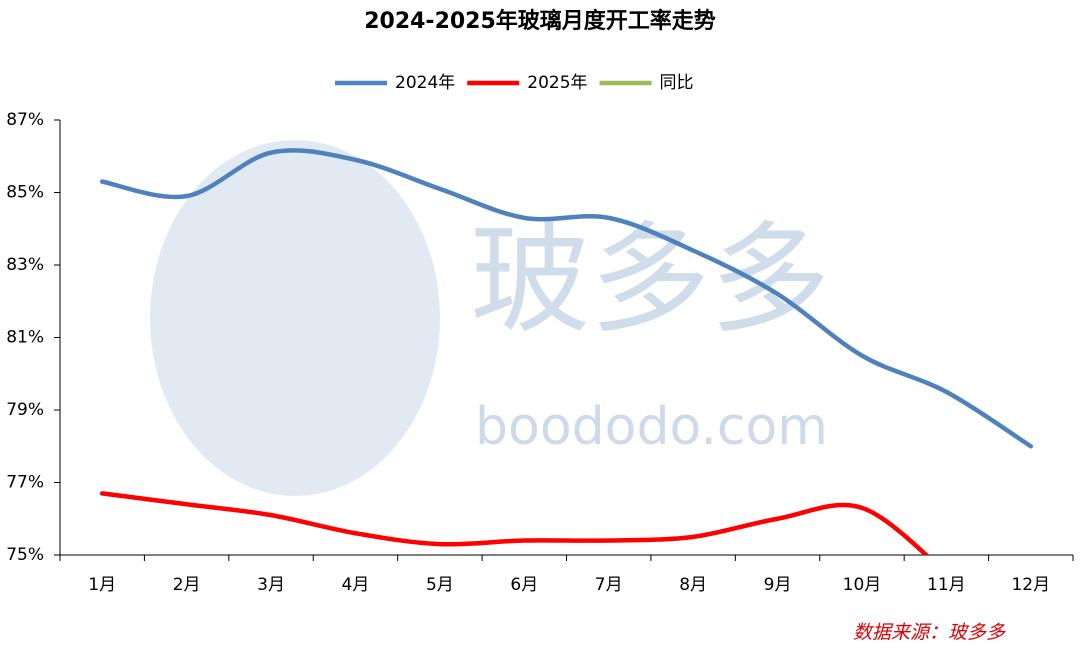 The image size is (1080, 651). What do you see at coordinates (650, 280) in the screenshot?
I see `watermark-text: 玻多多` at bounding box center [650, 280].